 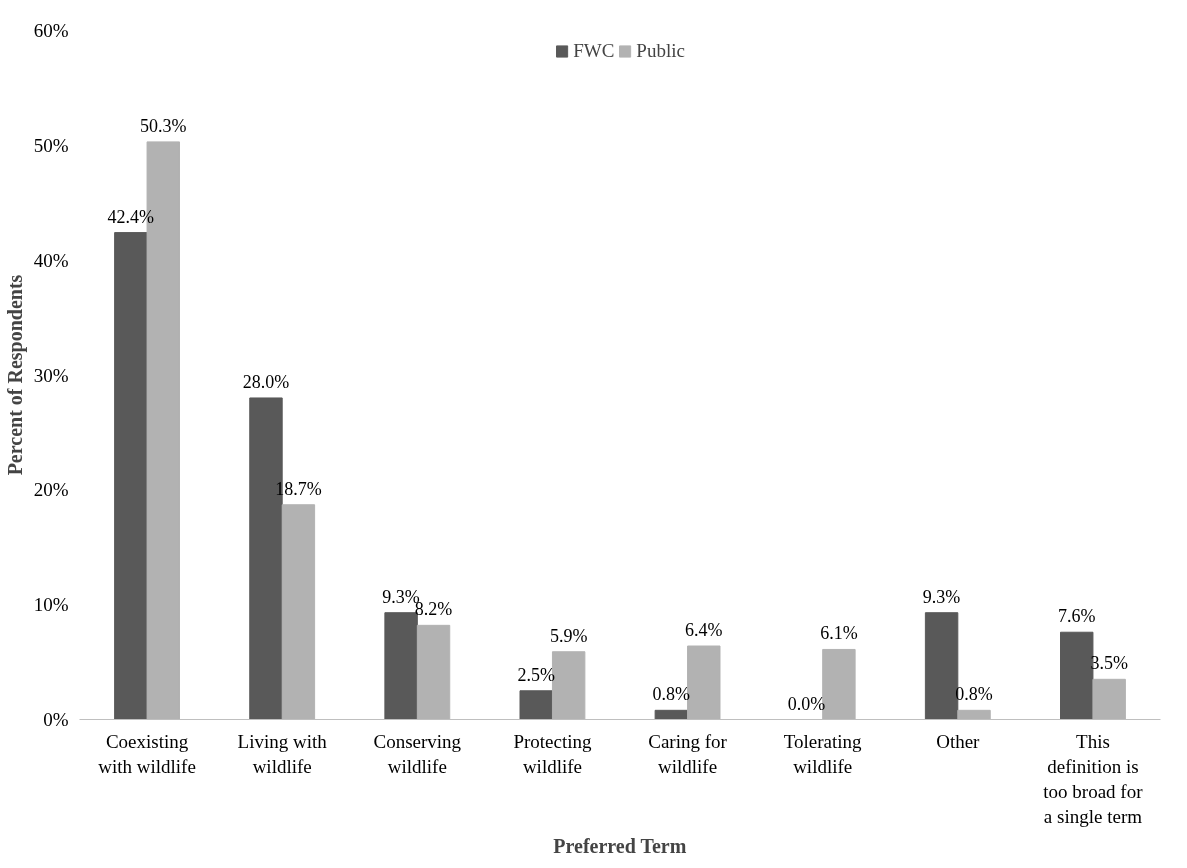 I want to click on y-axis-title: Percent of Respondents, so click(x=15, y=375).